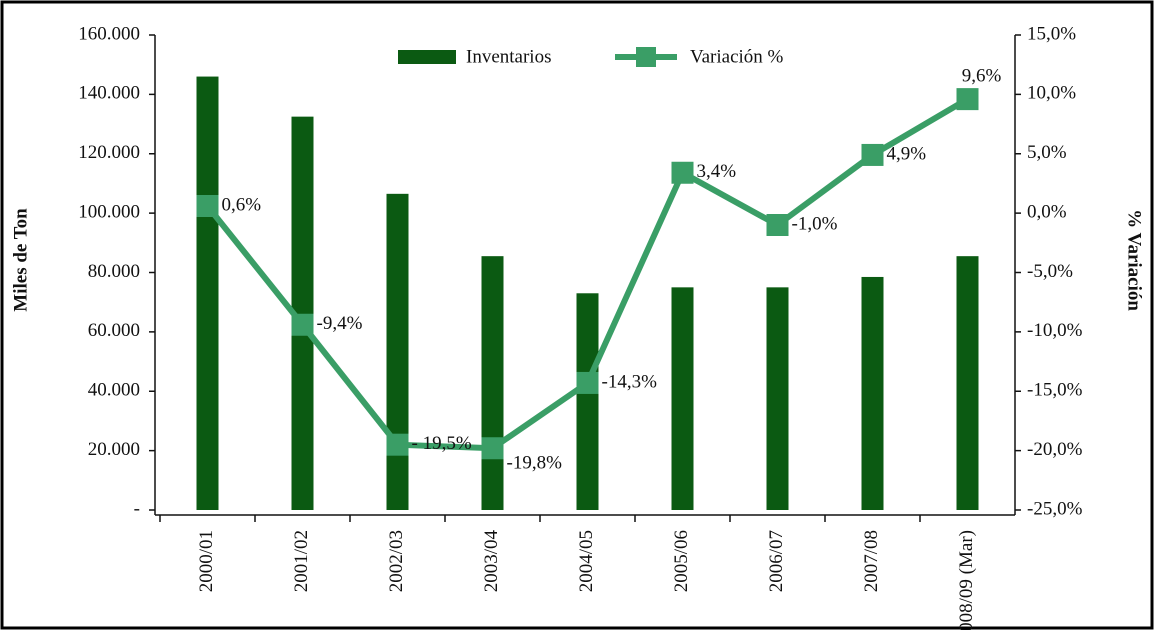 The height and width of the screenshot is (630, 1154). I want to click on y-tick-label: 20.000, so click(114, 449).